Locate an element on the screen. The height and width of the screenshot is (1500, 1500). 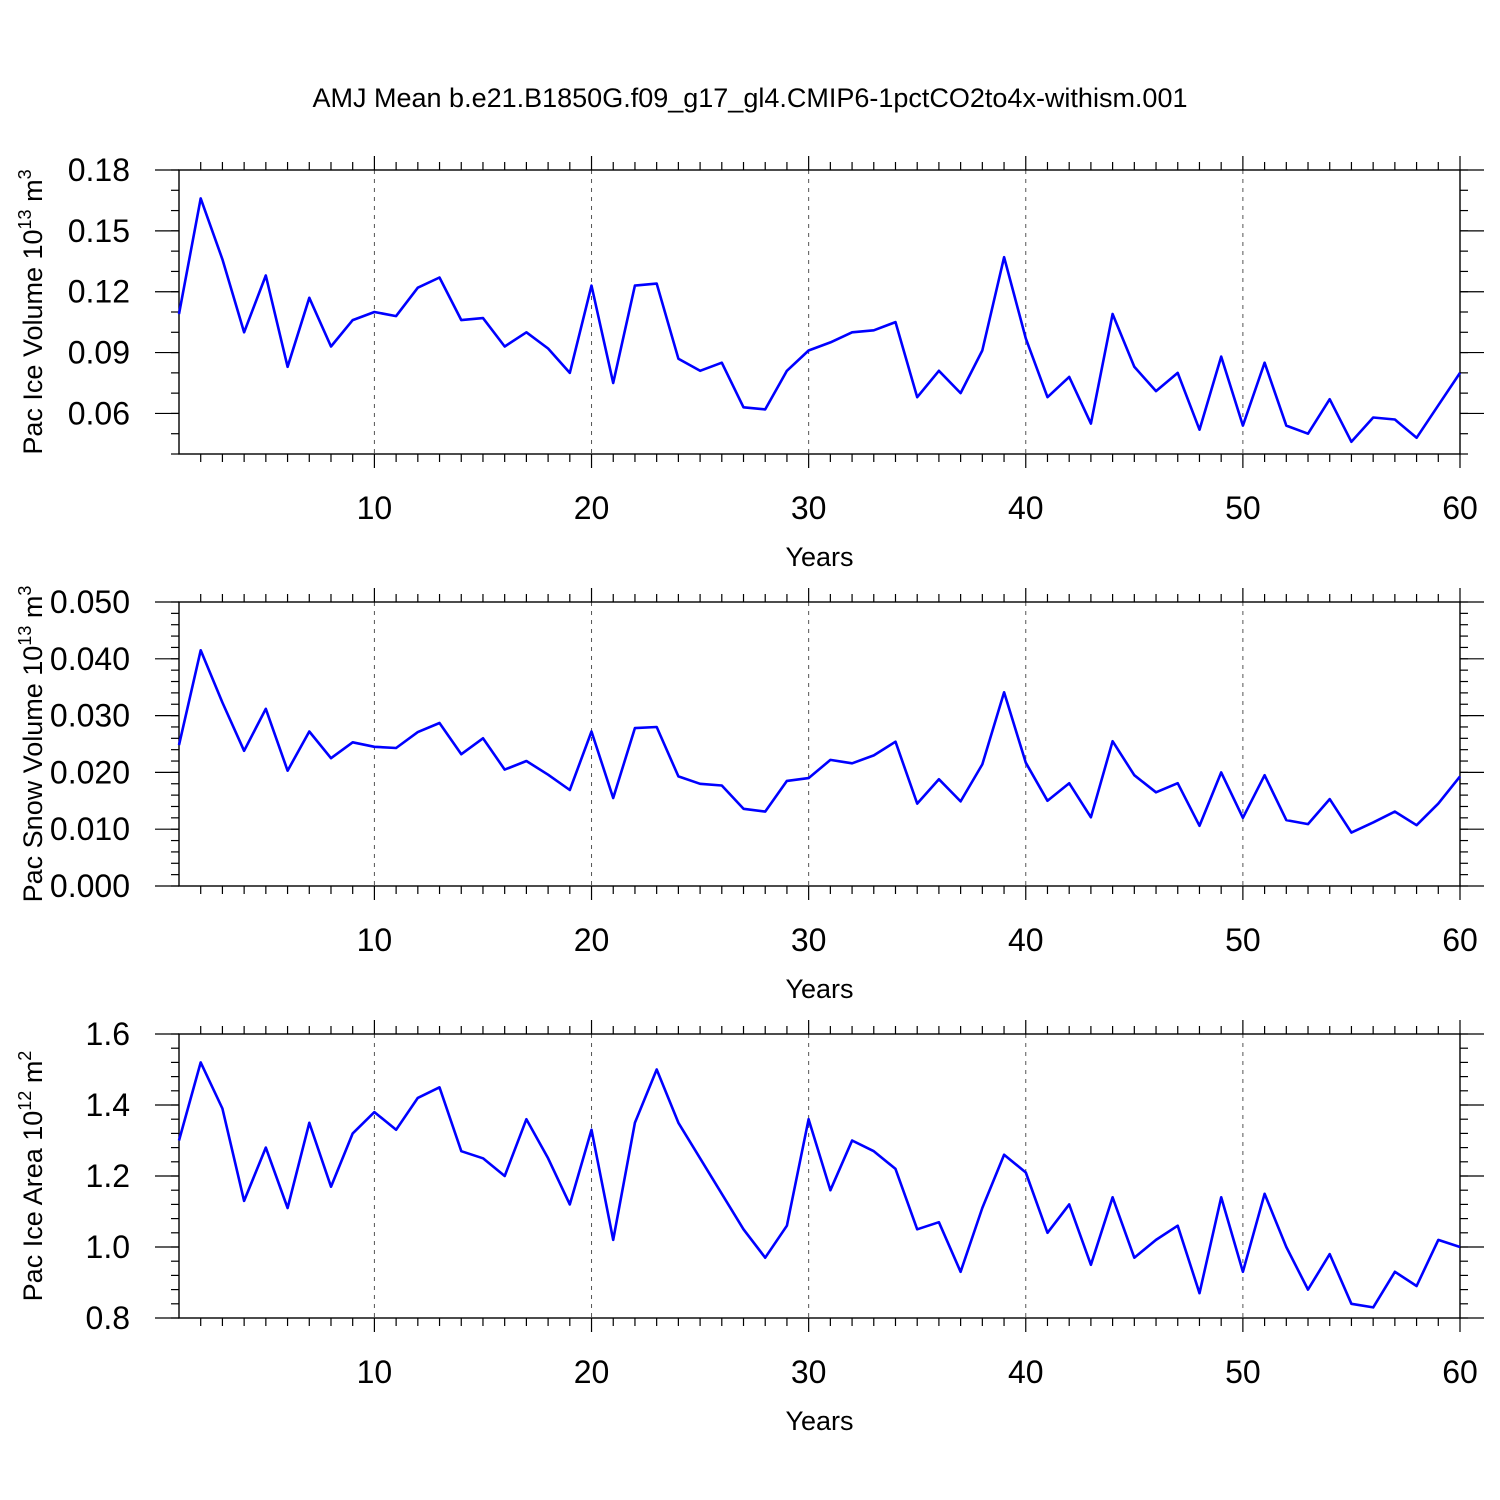
y-tick-label: 0.06 is located at coordinates (99, 413).